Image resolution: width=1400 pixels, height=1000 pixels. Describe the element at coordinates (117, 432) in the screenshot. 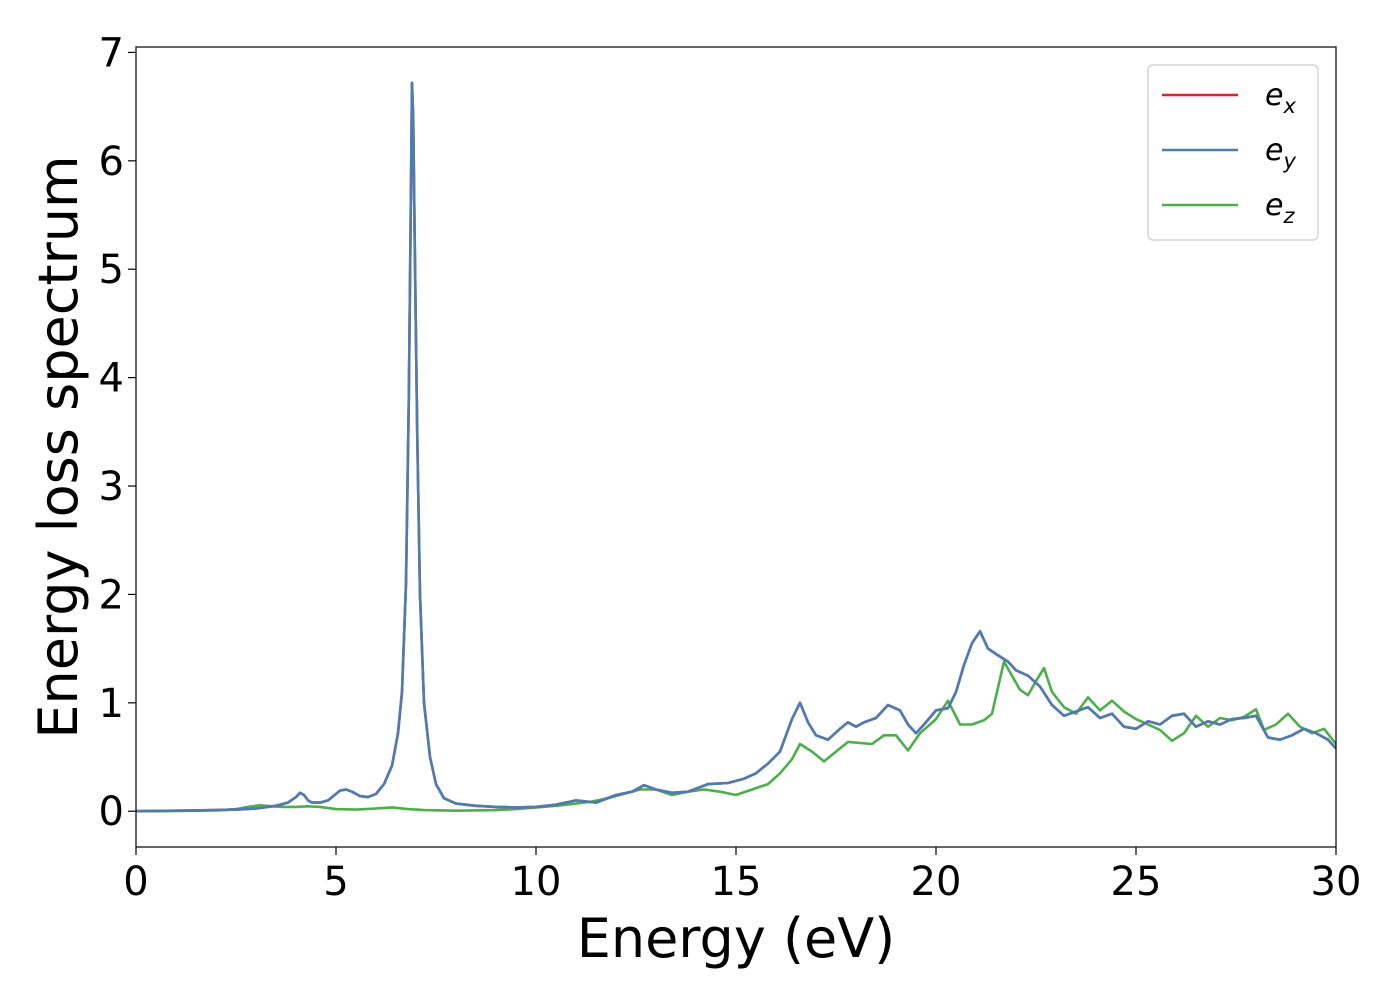

I see `y-axis-ticks: 0 1 2 3 4 5 6 7` at that location.